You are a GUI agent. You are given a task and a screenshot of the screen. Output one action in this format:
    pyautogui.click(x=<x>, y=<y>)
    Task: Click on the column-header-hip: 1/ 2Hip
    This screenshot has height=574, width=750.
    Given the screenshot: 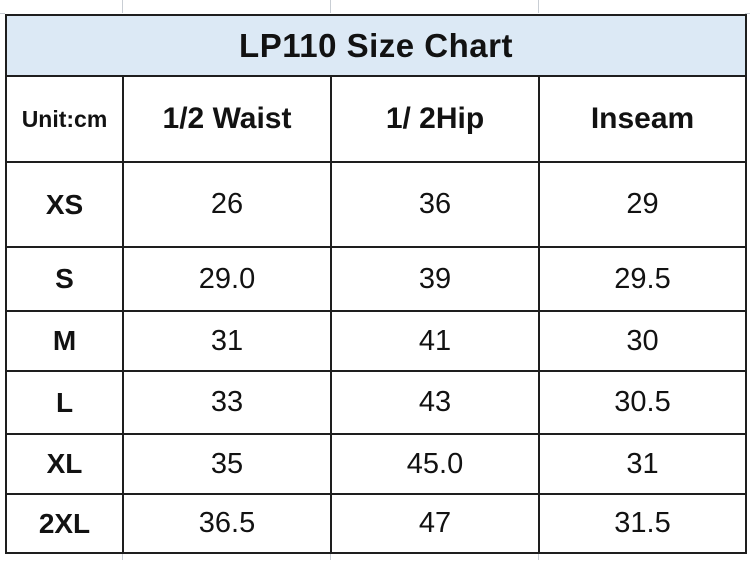 What is the action you would take?
    pyautogui.click(x=435, y=119)
    